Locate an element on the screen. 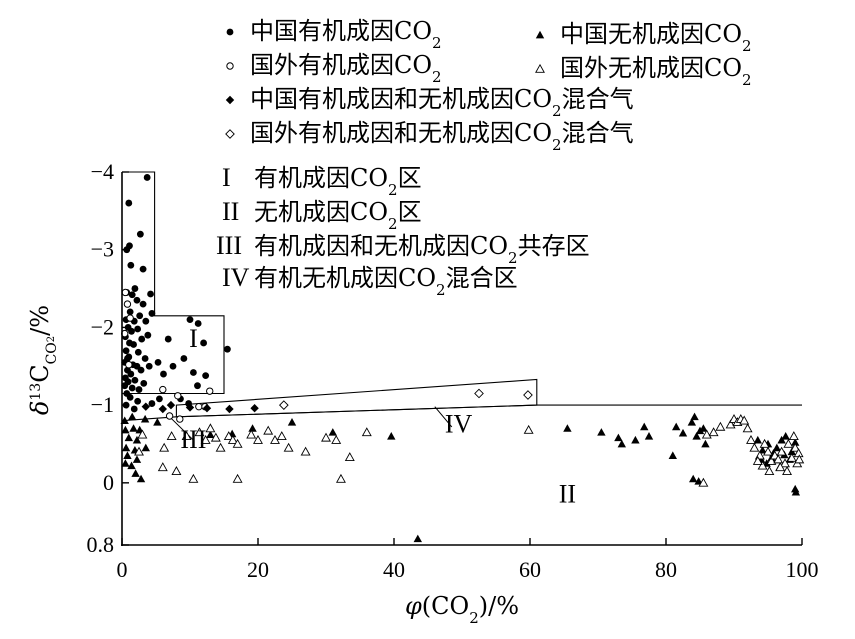 This screenshot has width=855, height=639. zone-legend-text-1: 有机成因CO2区 is located at coordinates (338, 181).